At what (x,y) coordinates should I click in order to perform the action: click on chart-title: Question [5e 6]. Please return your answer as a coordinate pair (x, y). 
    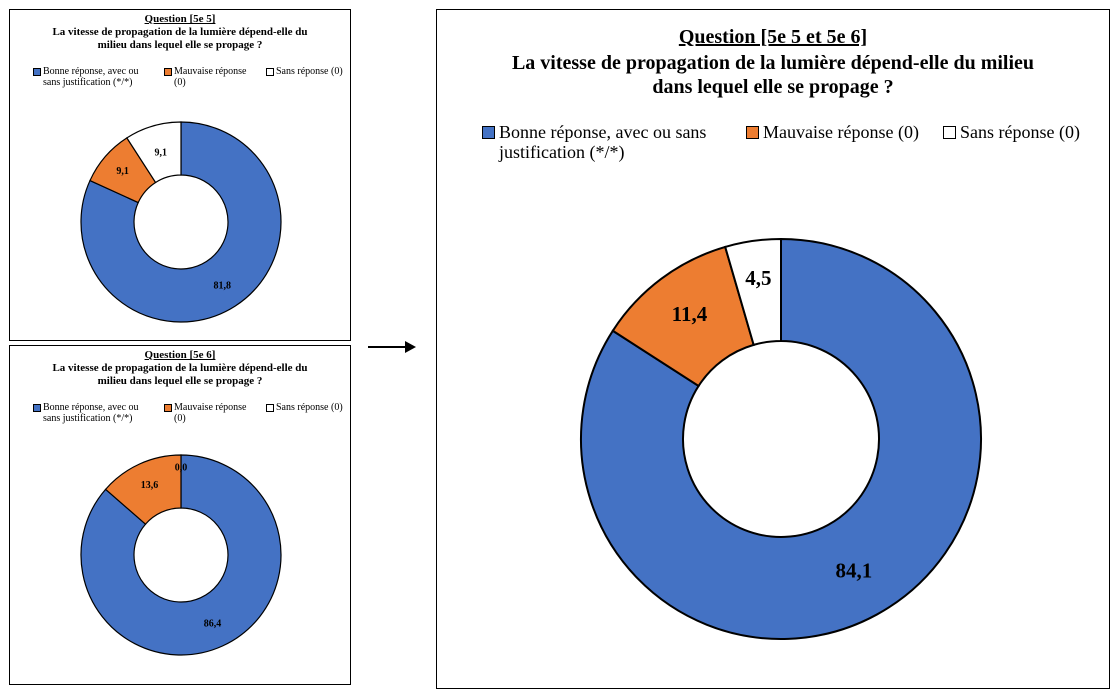
    Looking at the image, I should click on (180, 355).